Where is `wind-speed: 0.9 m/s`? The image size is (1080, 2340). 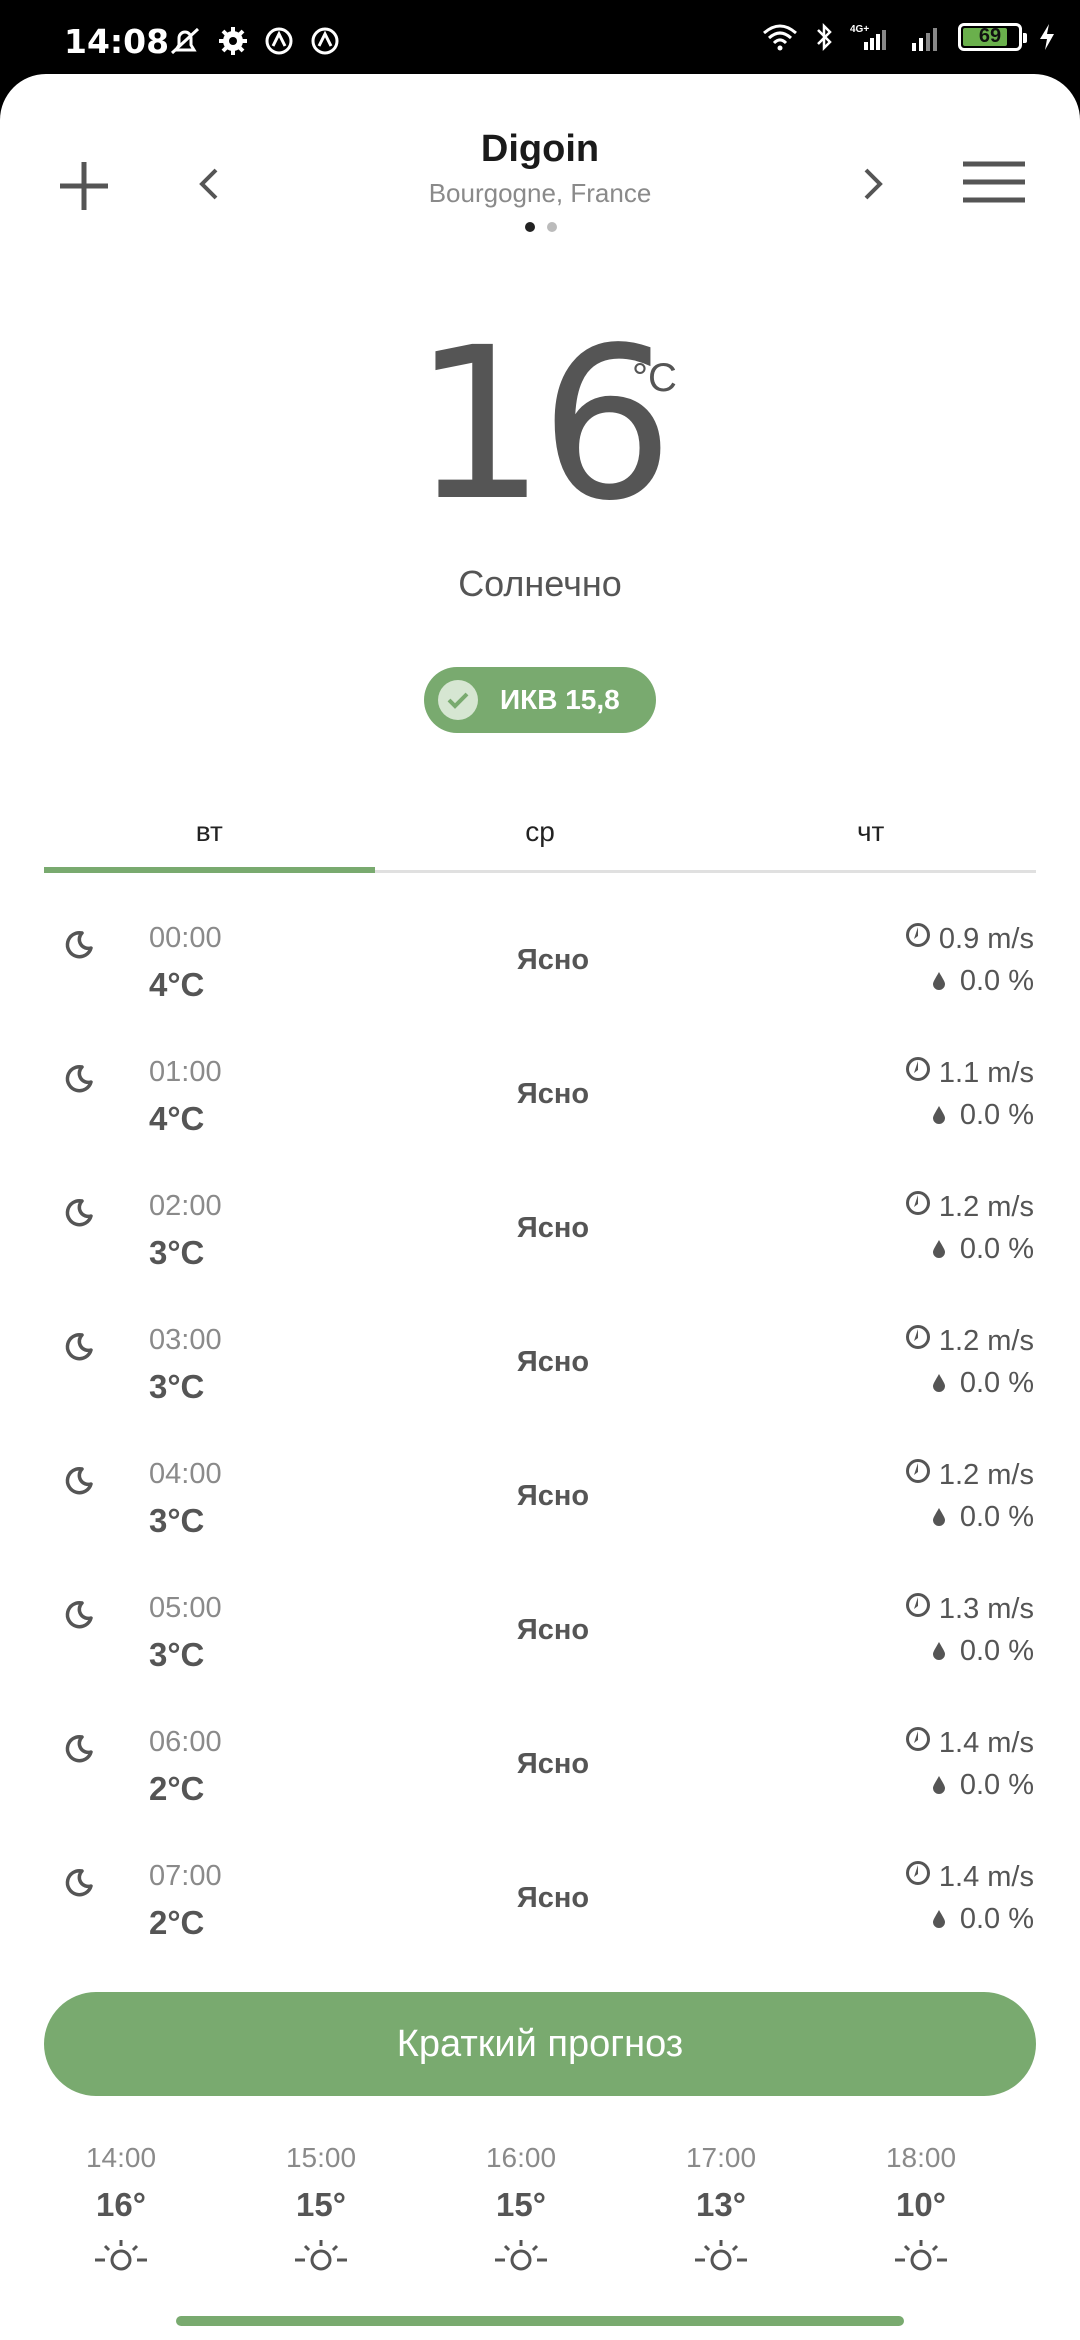 wind-speed: 0.9 m/s is located at coordinates (986, 938).